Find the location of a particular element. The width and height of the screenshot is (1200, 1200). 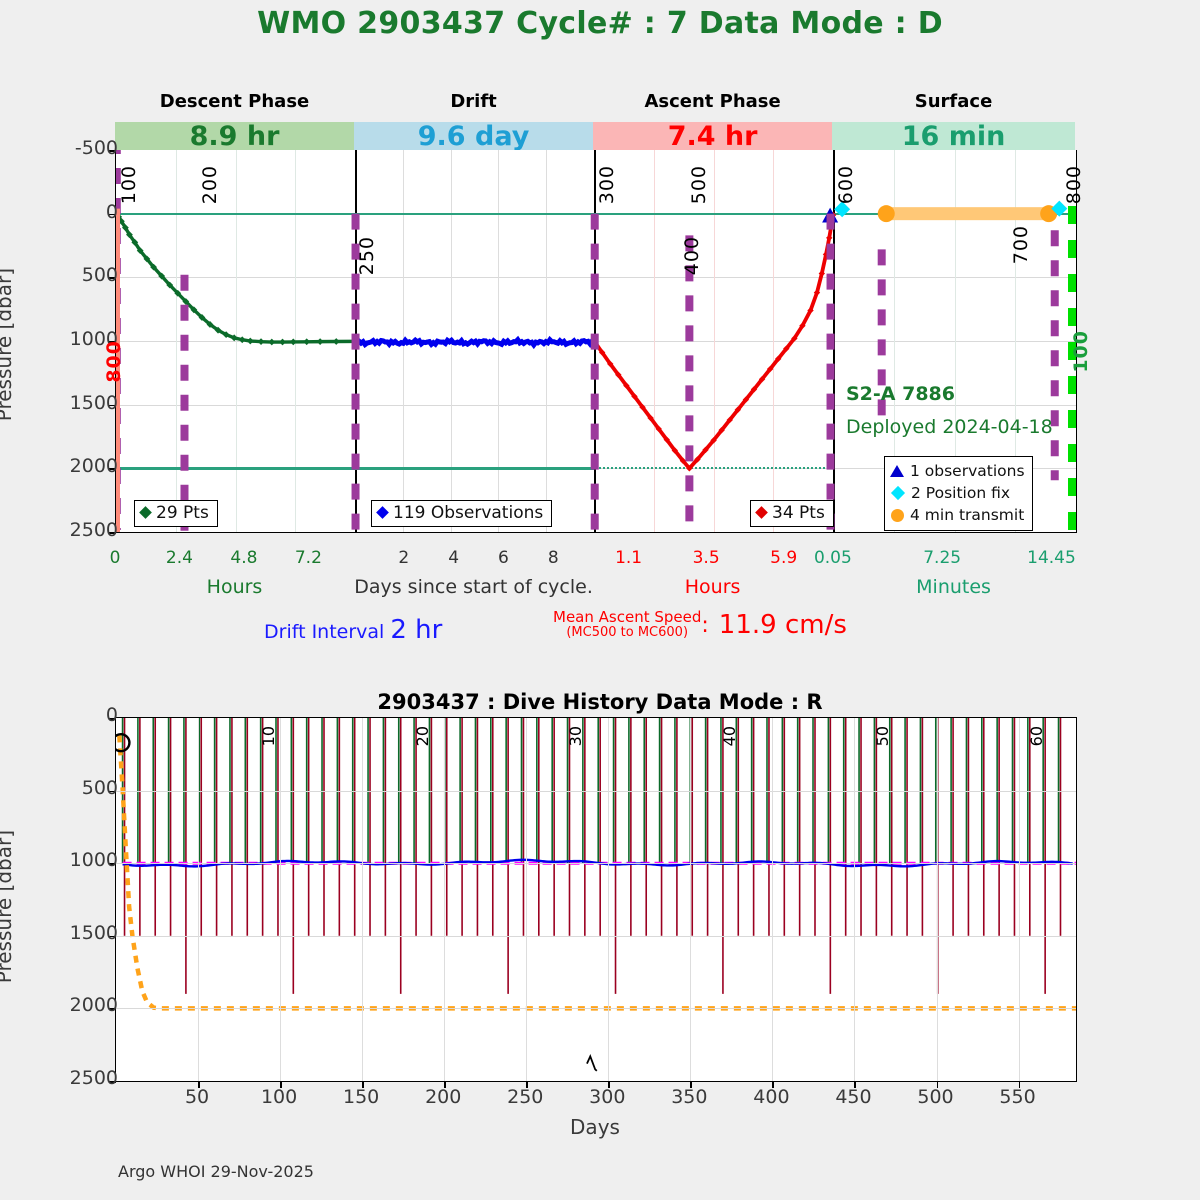

mission-code-label-800: 800 is located at coordinates (1074, 185).